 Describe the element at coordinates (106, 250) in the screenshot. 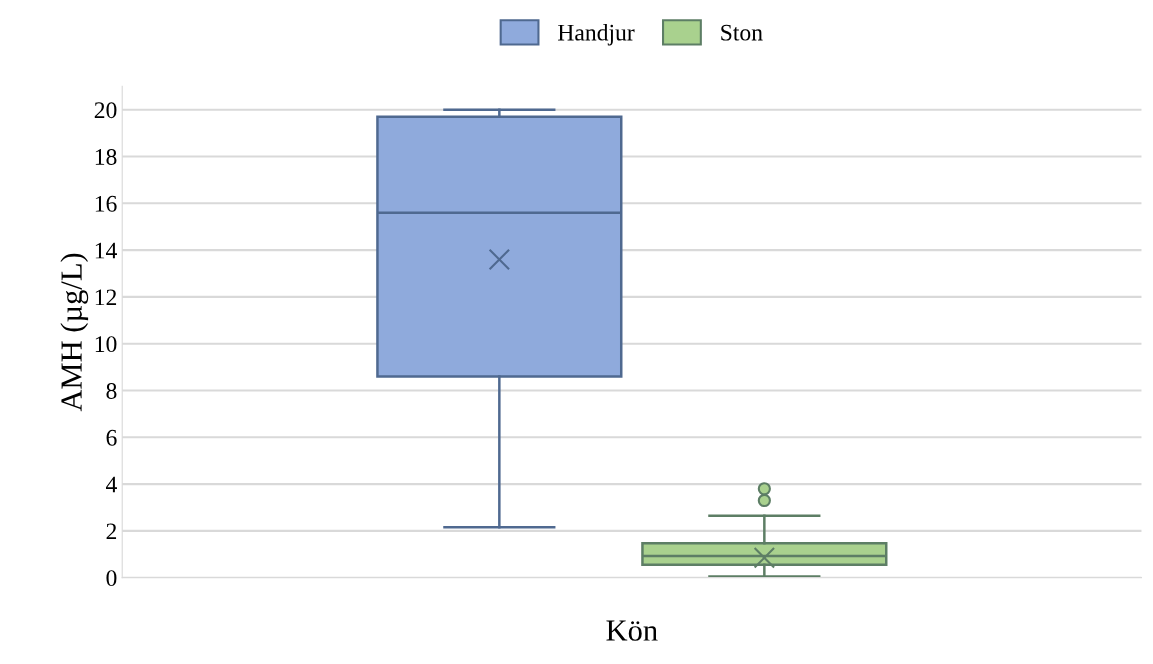

I see `y-tick-label: 14` at that location.